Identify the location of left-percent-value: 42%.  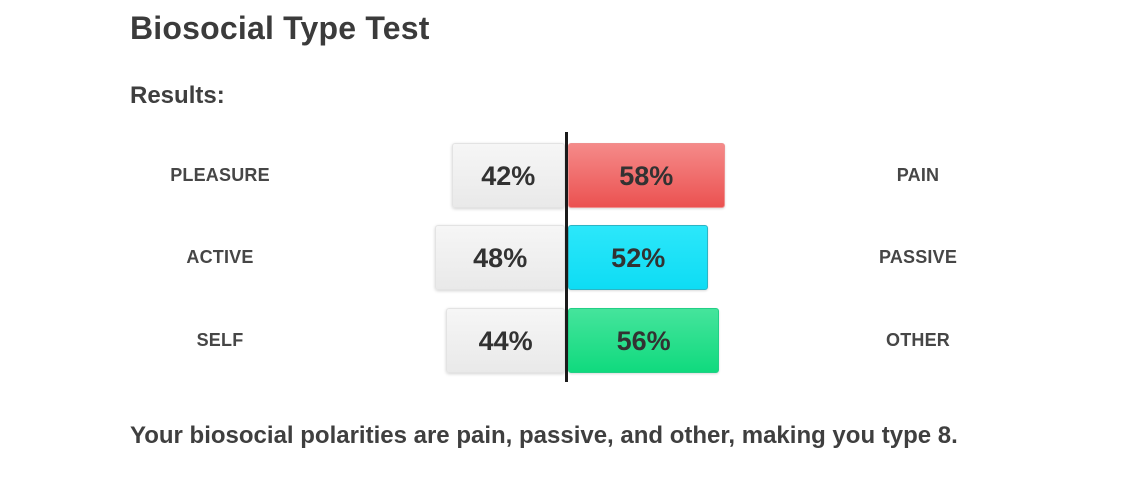
(508, 176).